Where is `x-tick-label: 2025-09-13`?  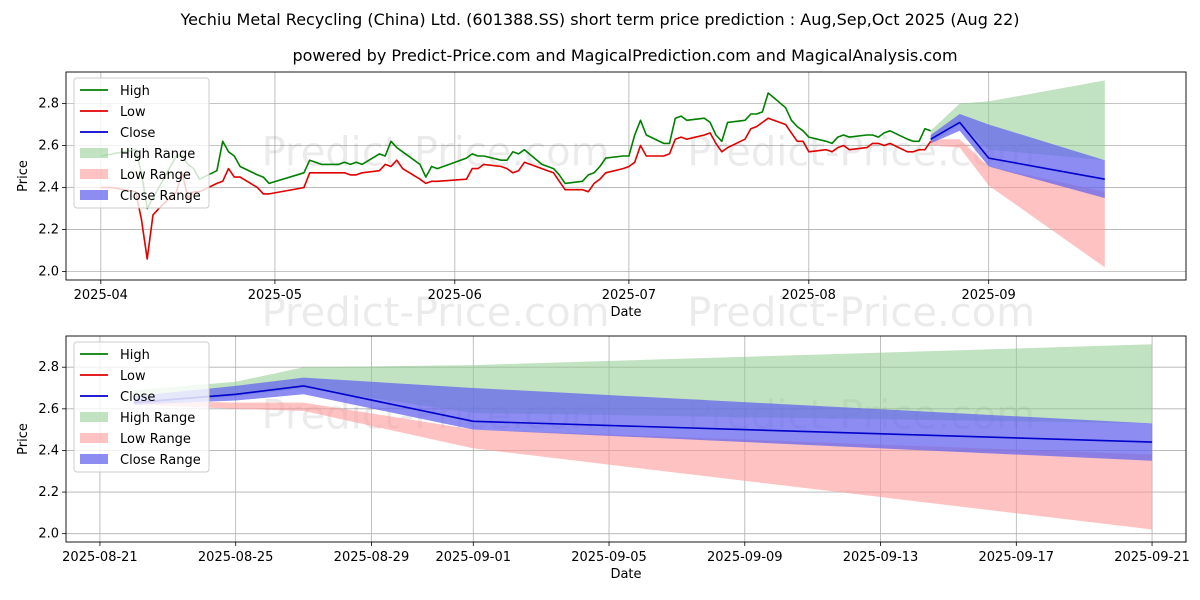 x-tick-label: 2025-09-13 is located at coordinates (881, 557).